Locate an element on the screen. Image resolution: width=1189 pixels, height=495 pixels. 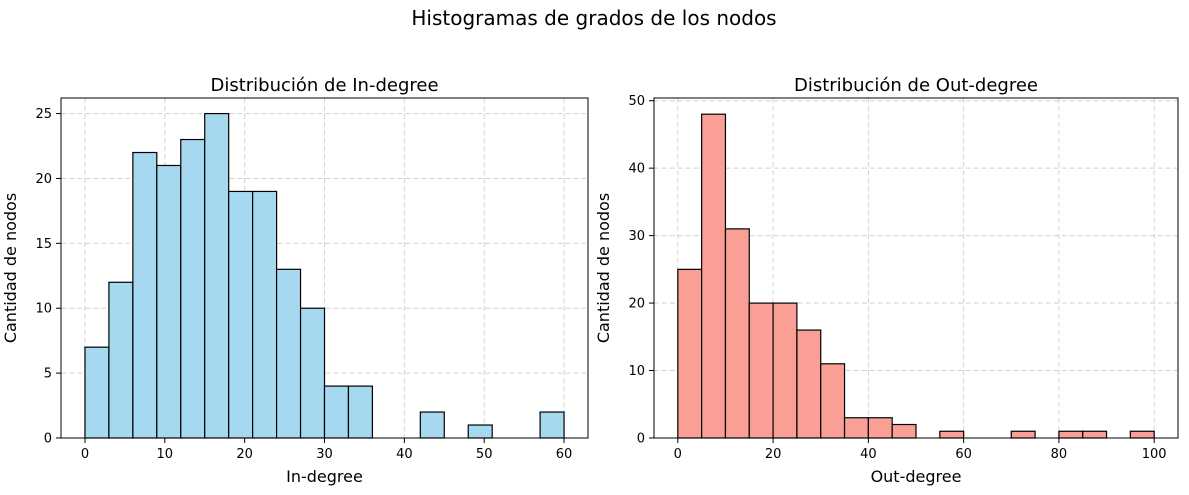
panel-title: Distribución de In-degree is located at coordinates (324, 85).